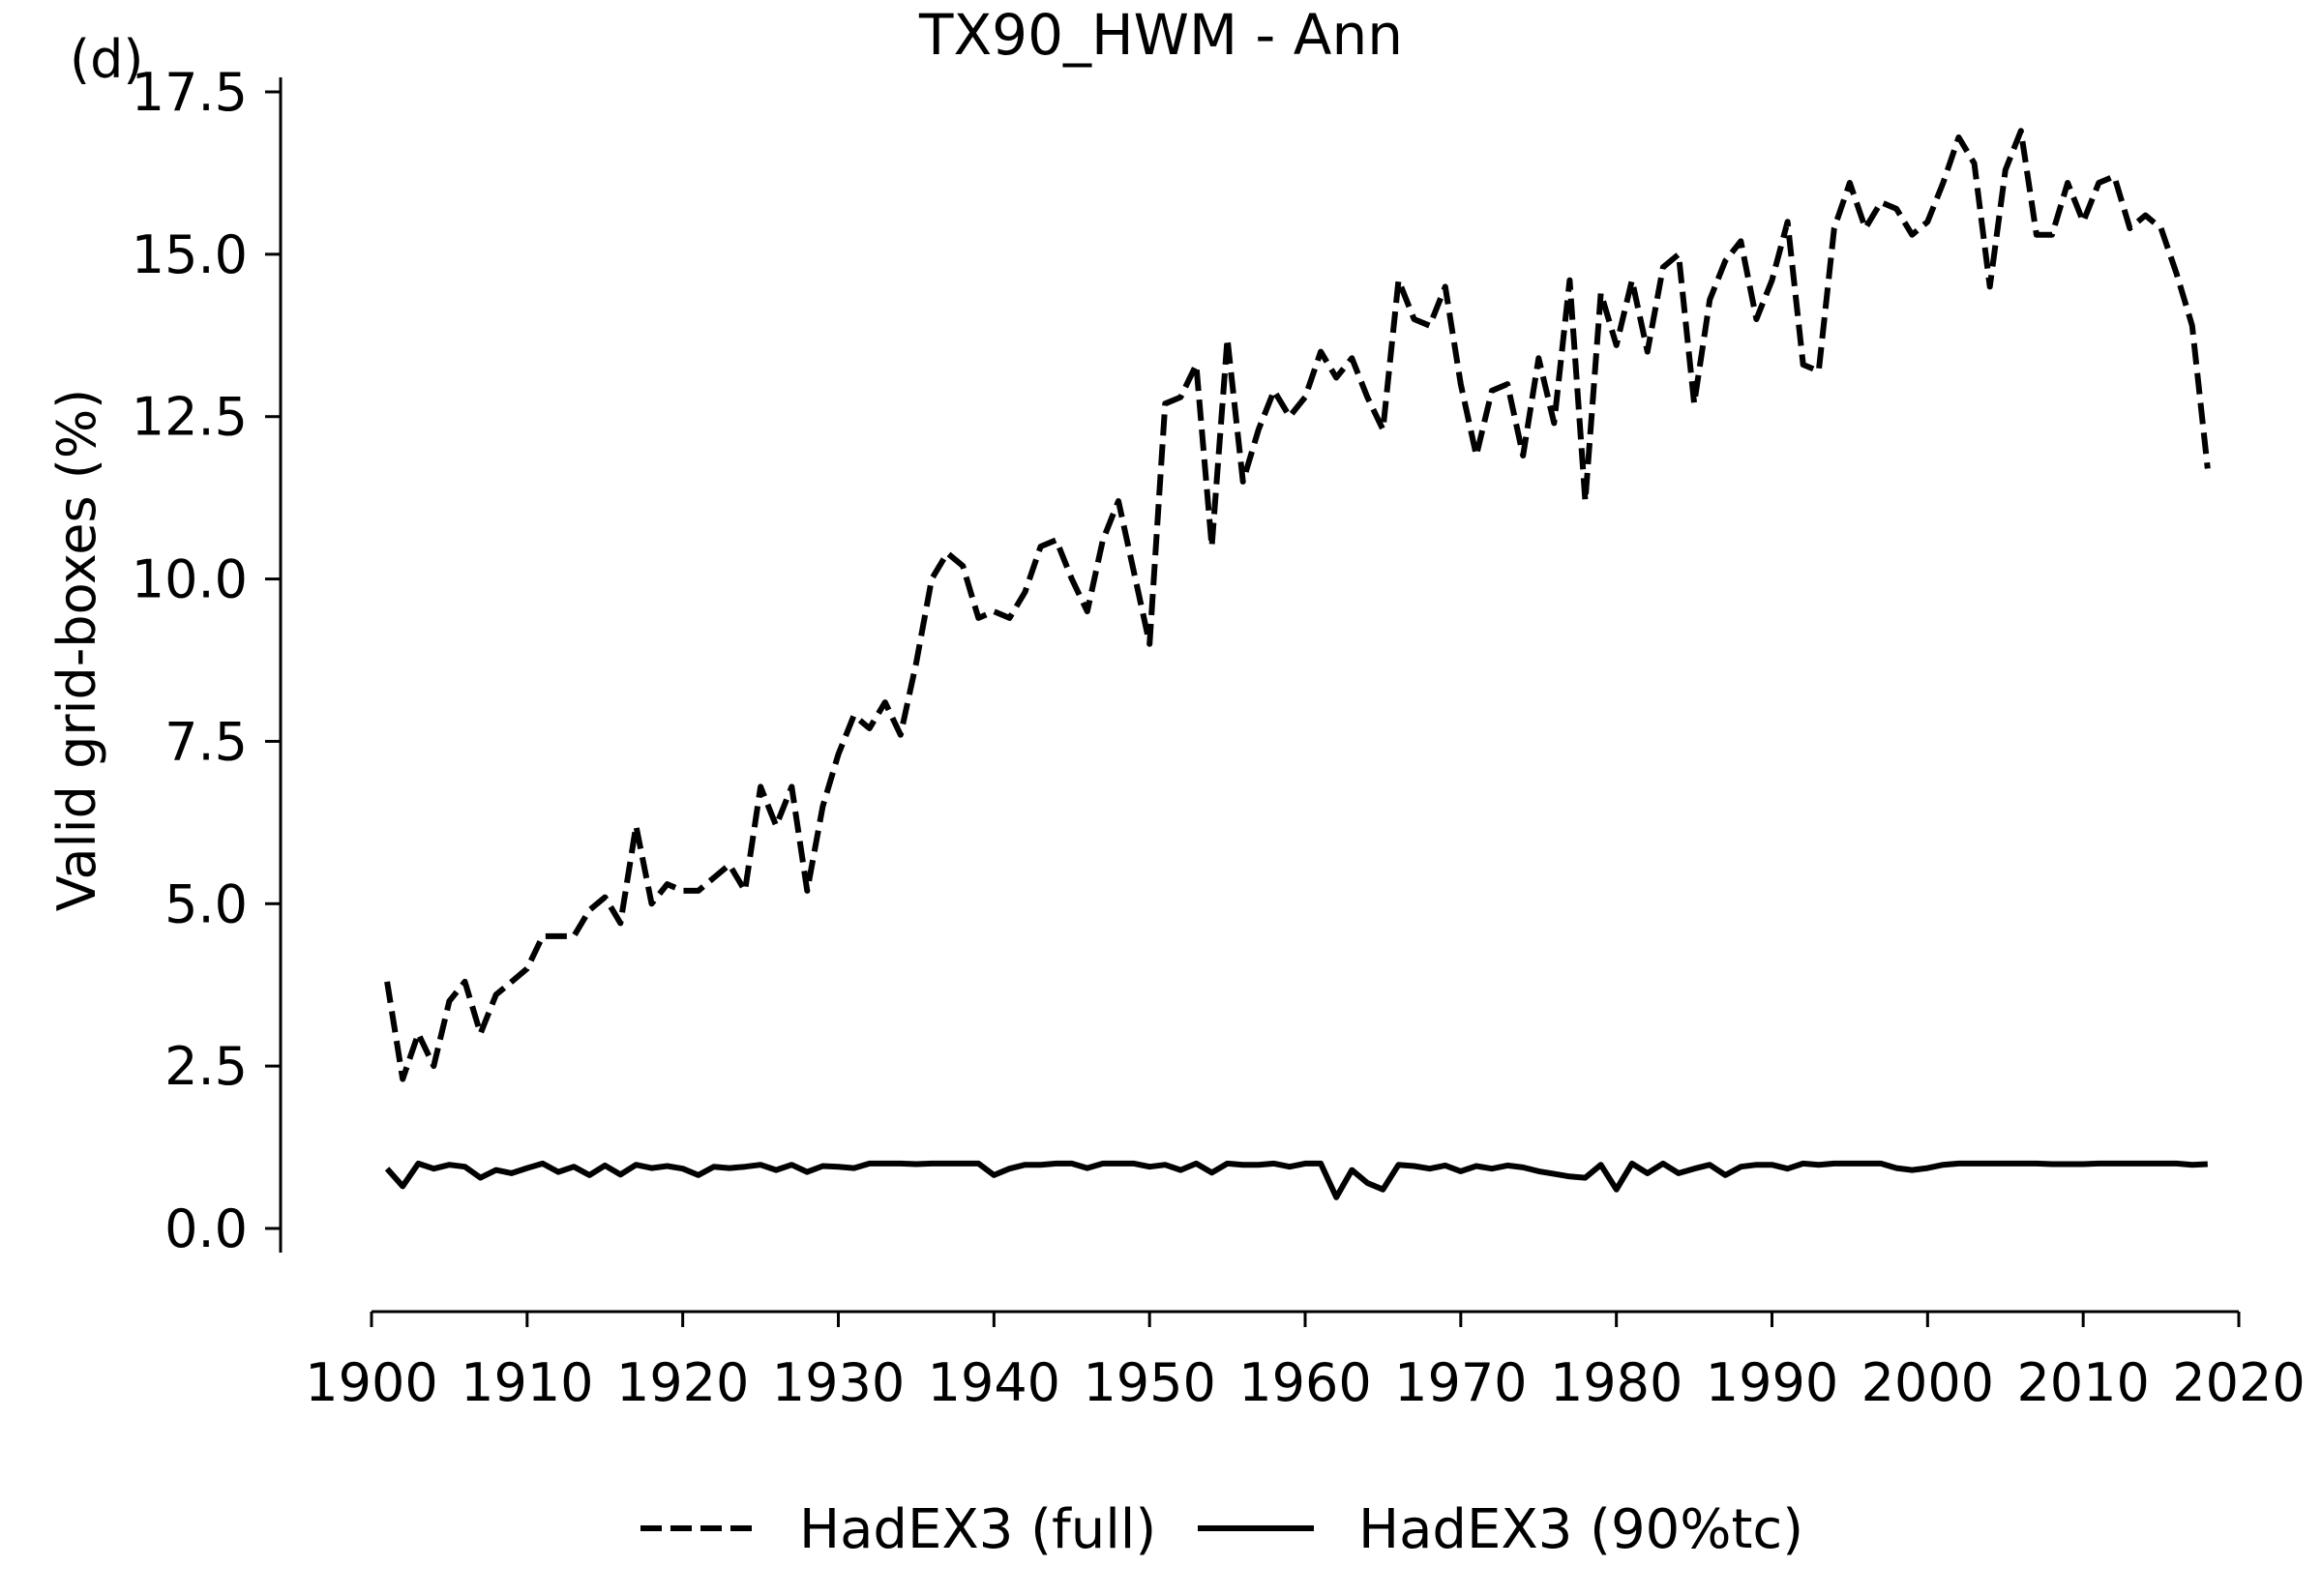 The height and width of the screenshot is (1596, 2322). Describe the element at coordinates (1221, 1529) in the screenshot. I see `legend: HadEX3 (full) HadEX3 (90%tc)` at that location.